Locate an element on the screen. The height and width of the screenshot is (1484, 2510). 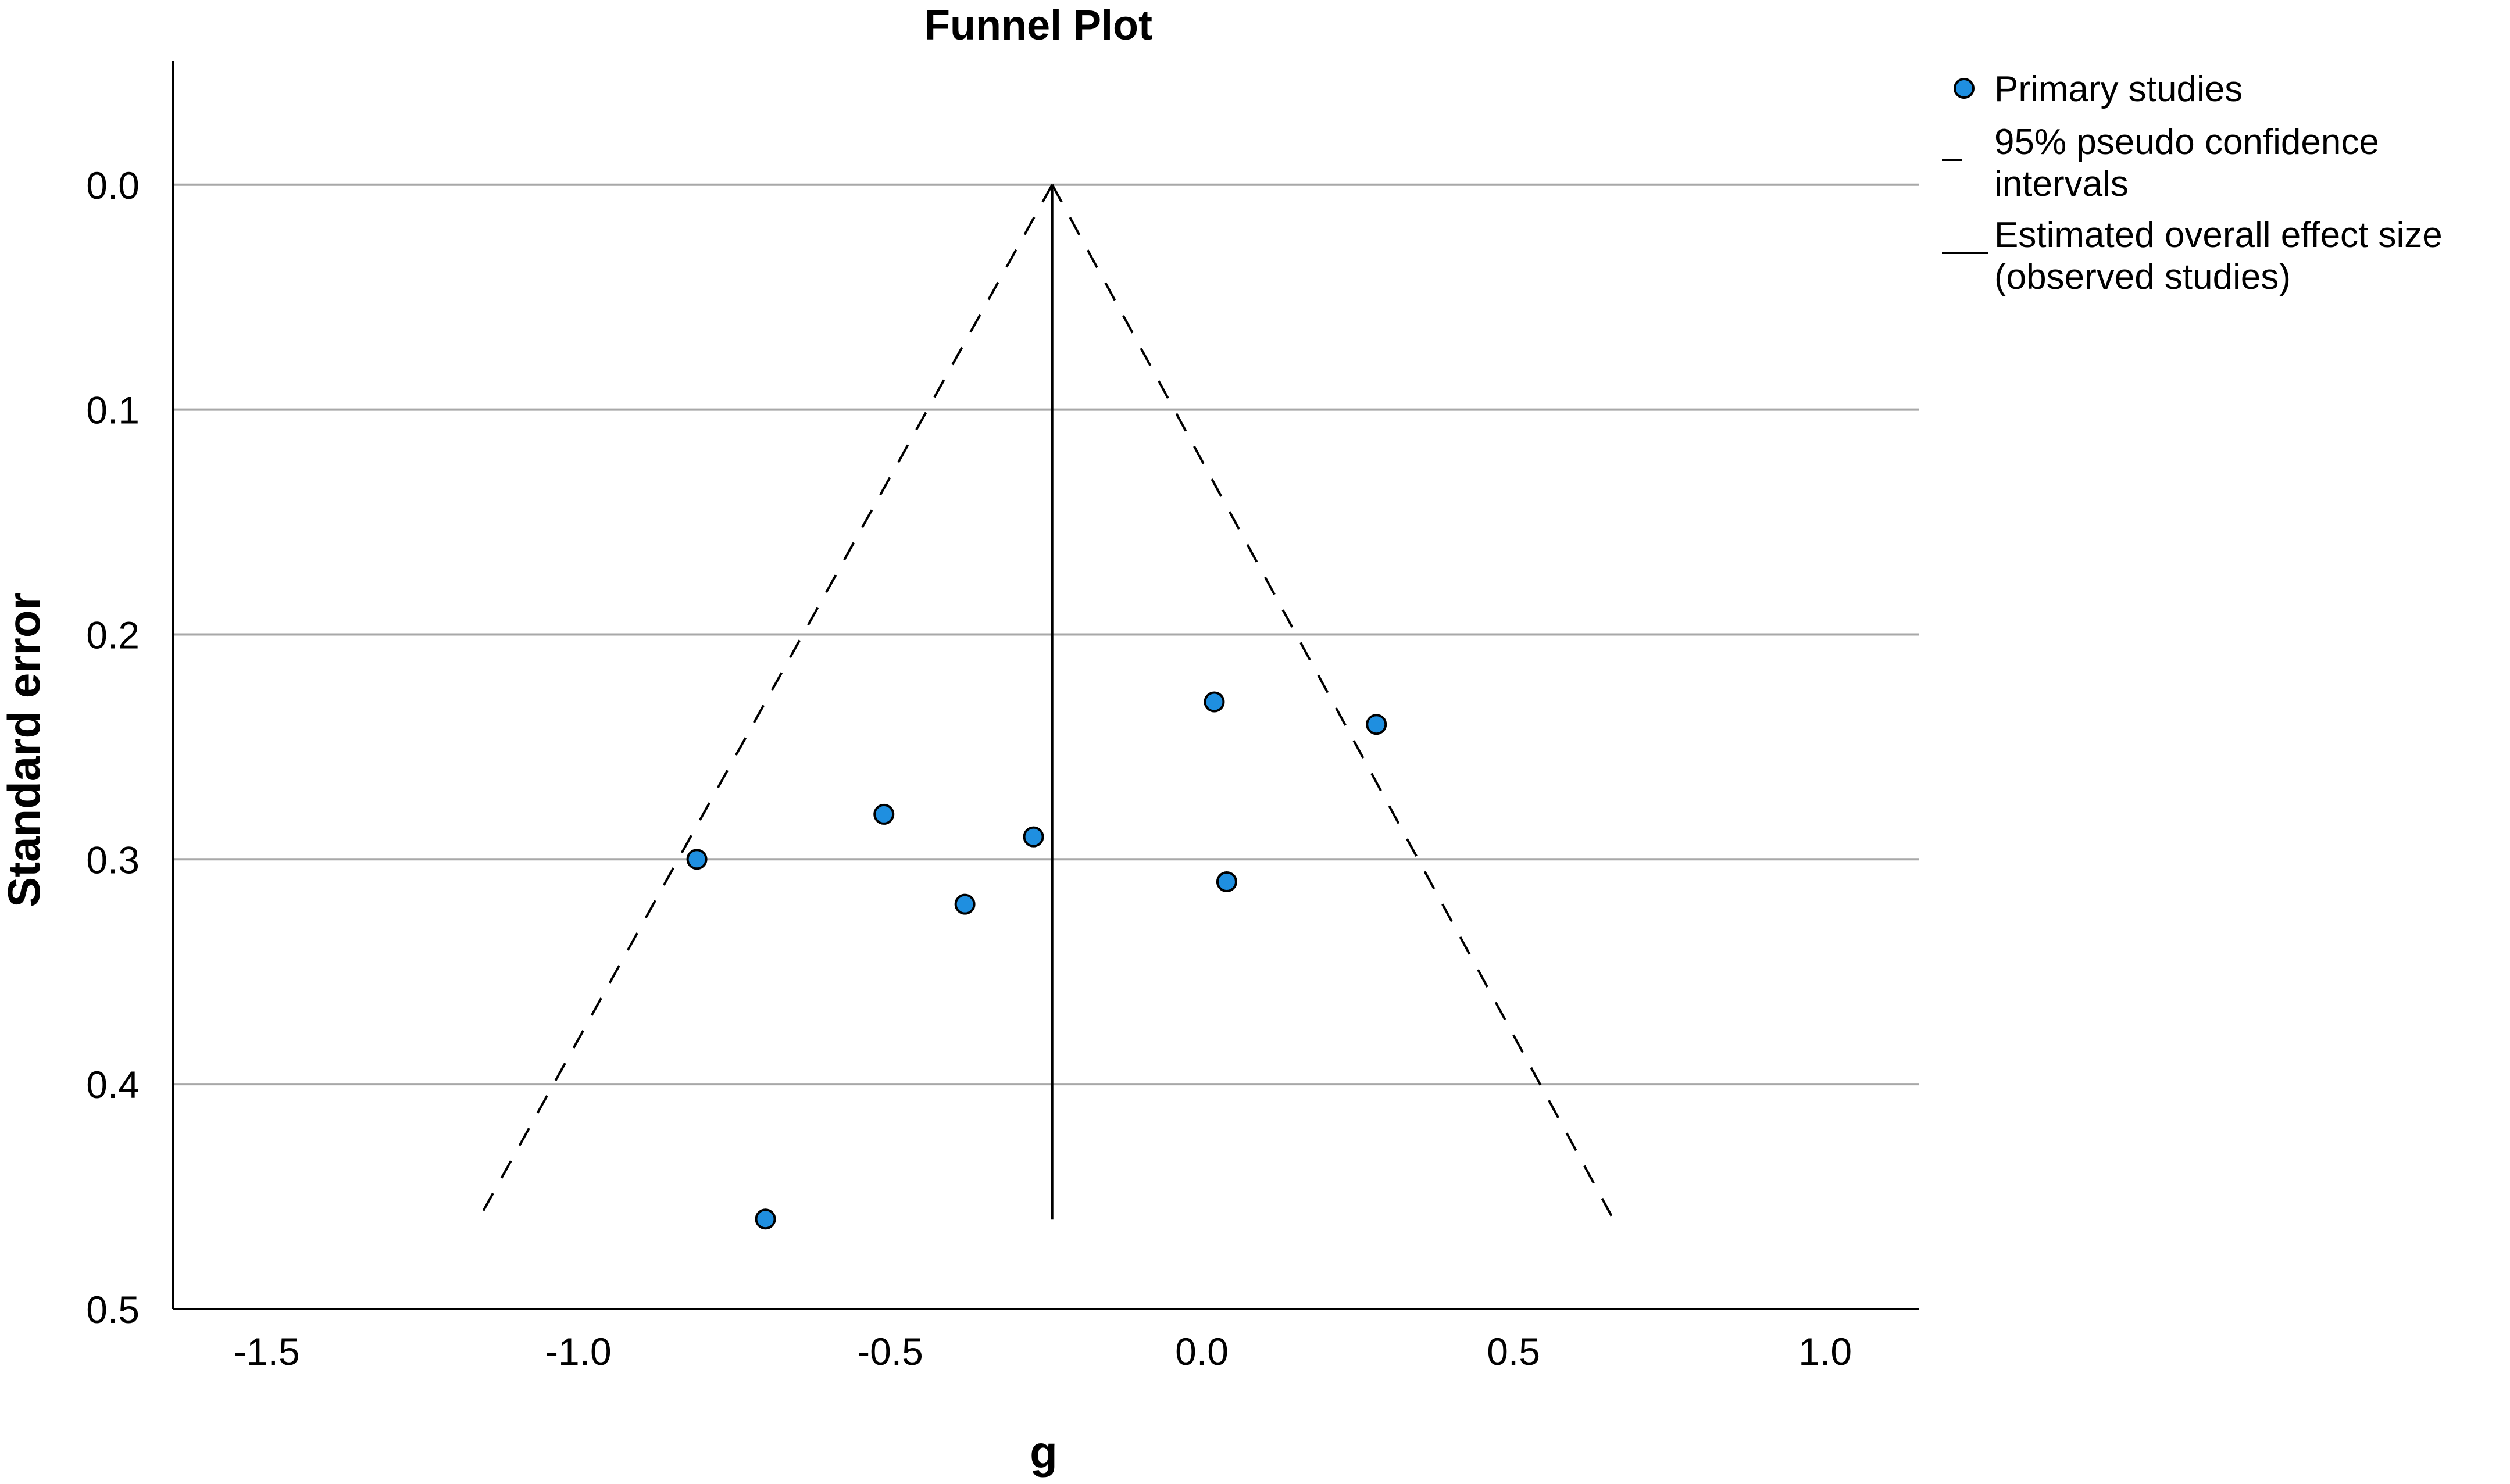
chart-title: Funnel Plot is located at coordinates (1038, 26).